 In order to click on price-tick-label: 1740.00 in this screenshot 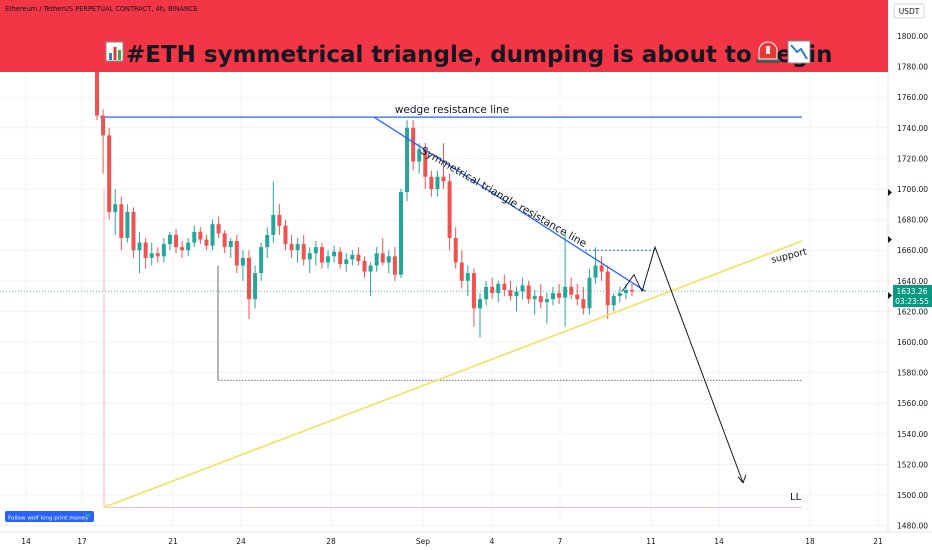, I will do `click(912, 128)`.